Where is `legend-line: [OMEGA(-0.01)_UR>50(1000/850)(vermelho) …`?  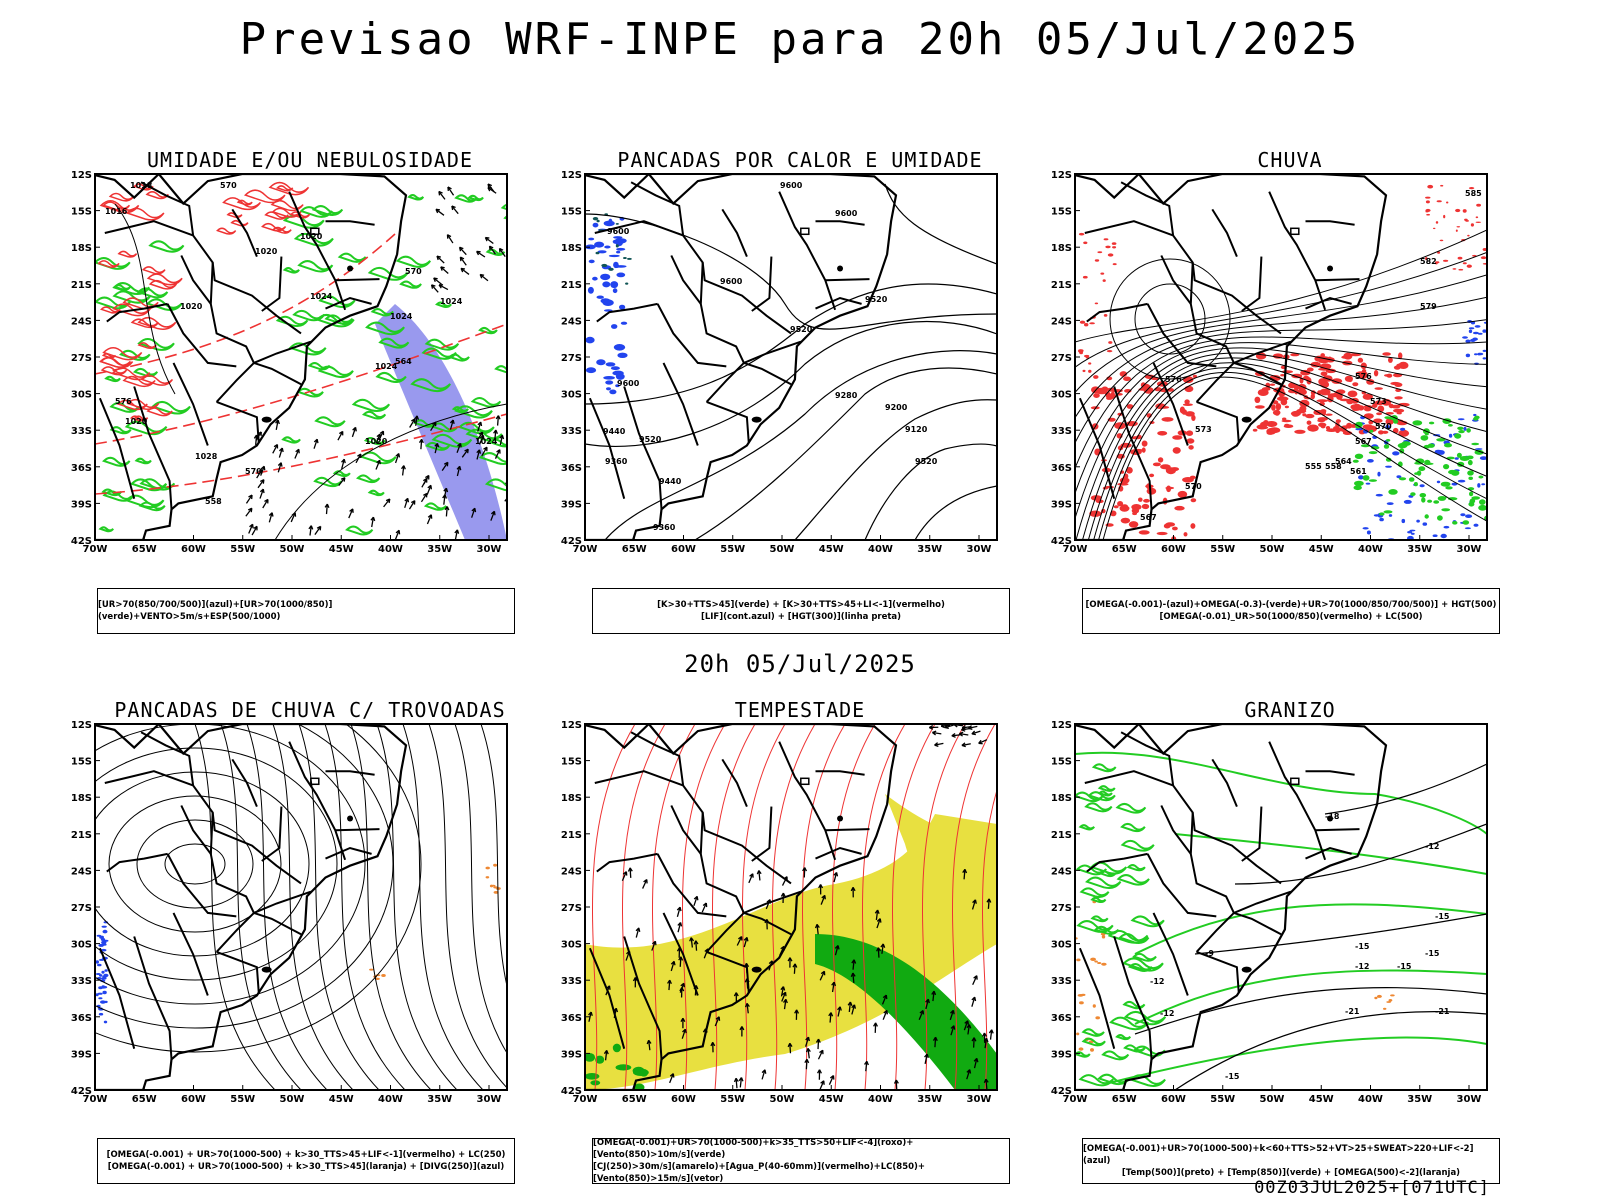
legend-line: [OMEGA(-0.01)_UR>50(1000/850)(vermelho) … is located at coordinates (1291, 617).